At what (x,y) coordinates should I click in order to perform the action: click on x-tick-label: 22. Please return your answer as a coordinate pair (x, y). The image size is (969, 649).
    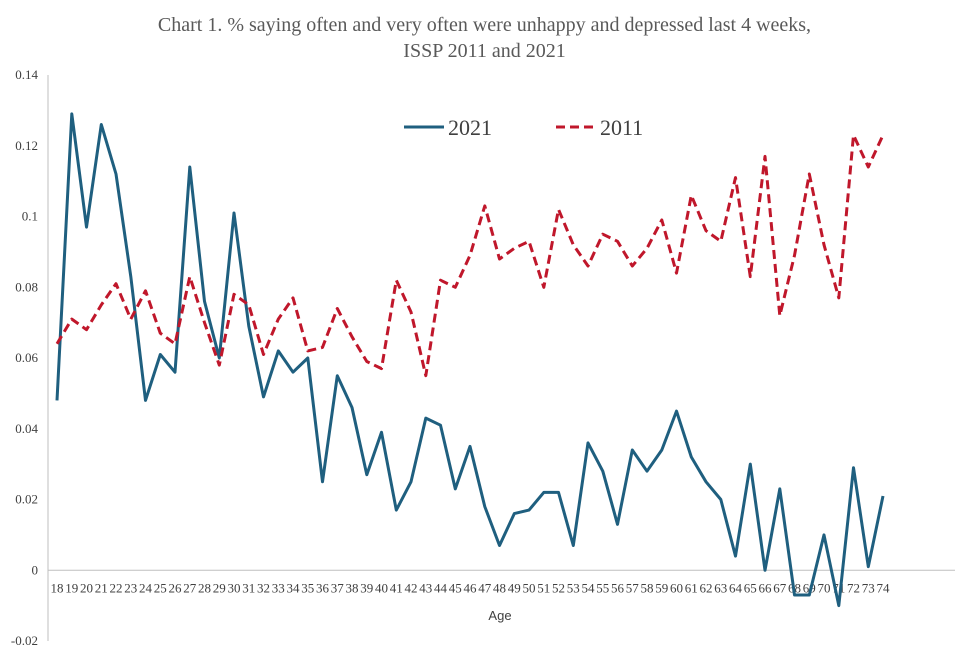
    Looking at the image, I should click on (116, 587).